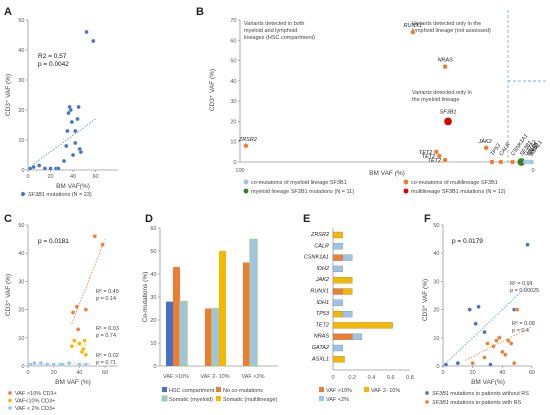 This screenshot has height=415, width=550. I want to click on gene-label: CALR, so click(504, 149).